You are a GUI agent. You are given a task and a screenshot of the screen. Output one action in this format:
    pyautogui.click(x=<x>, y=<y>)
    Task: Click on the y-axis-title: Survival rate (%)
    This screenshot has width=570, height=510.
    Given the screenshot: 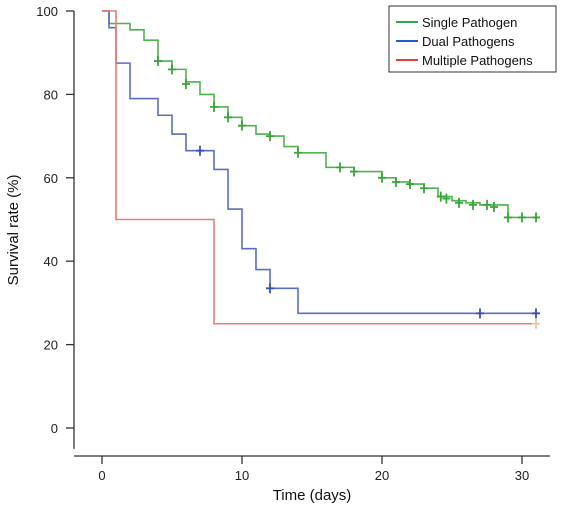 What is the action you would take?
    pyautogui.click(x=13, y=229)
    